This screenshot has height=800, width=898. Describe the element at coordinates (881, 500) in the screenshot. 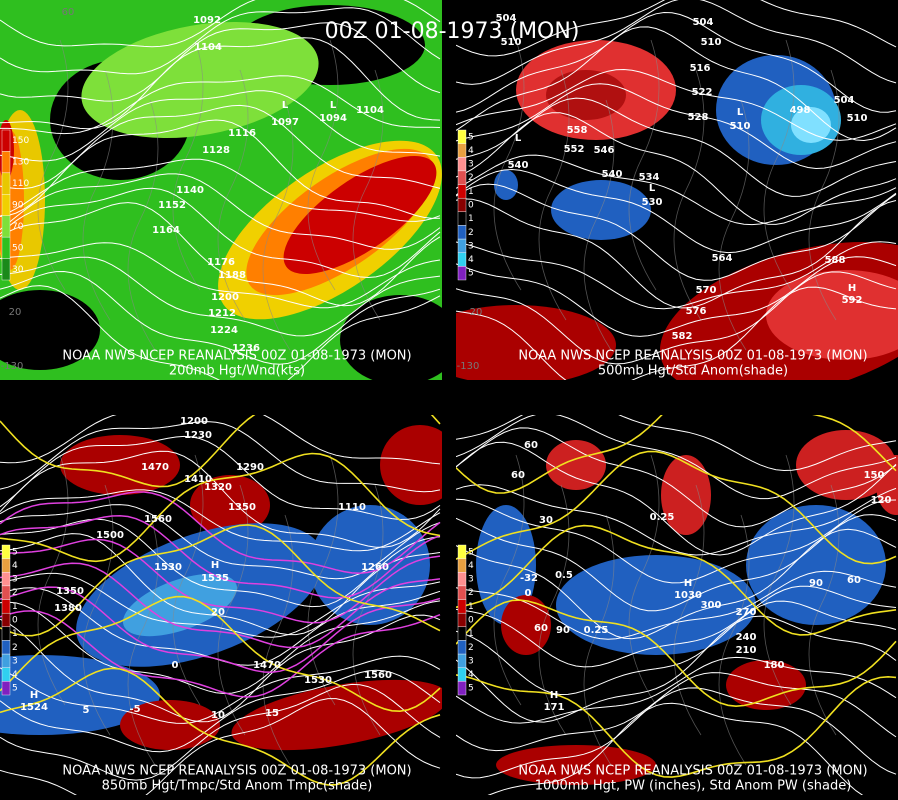

I see `contour-label: 120` at that location.